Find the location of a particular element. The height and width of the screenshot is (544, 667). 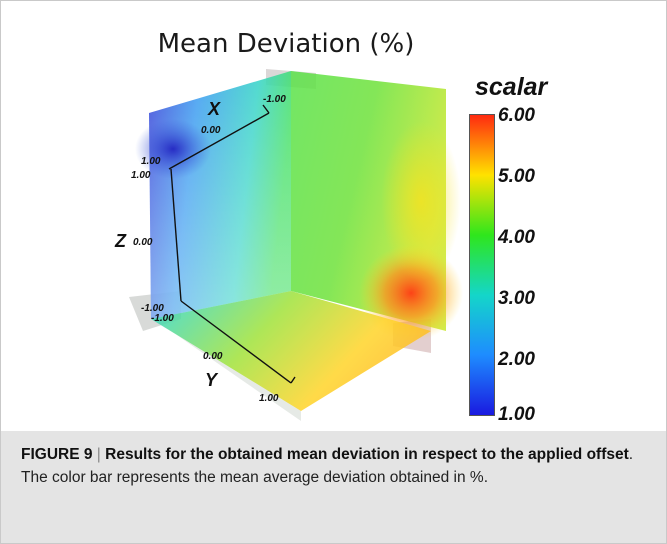

axis-lines is located at coordinates (232, 244).